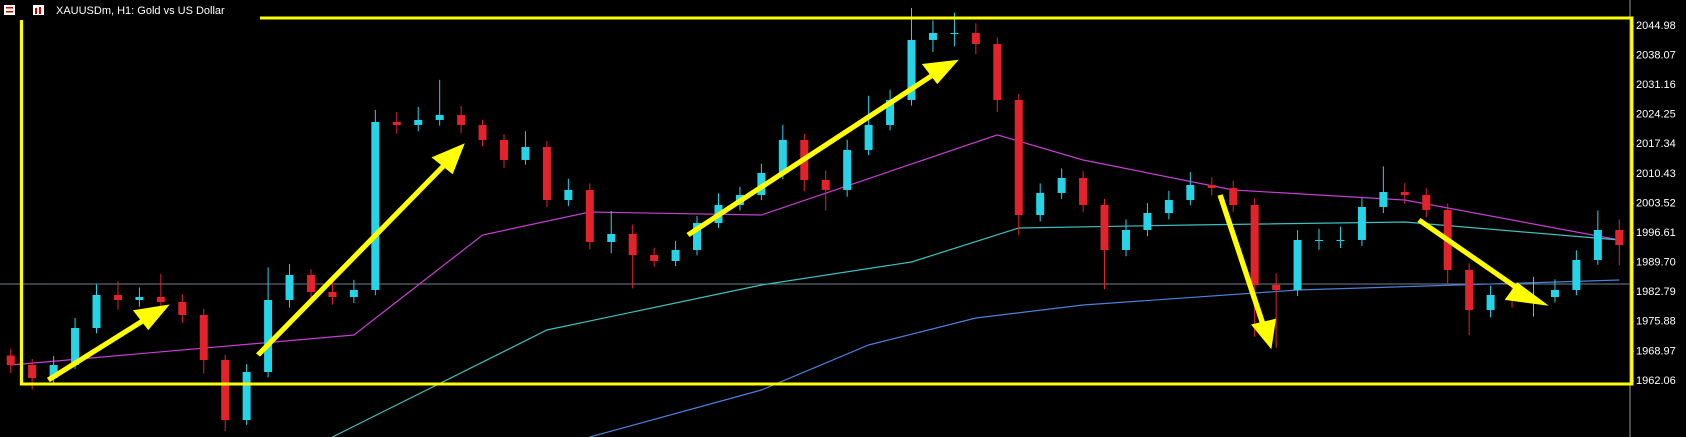  I want to click on y-tick-label: 2010.43, so click(1656, 174).